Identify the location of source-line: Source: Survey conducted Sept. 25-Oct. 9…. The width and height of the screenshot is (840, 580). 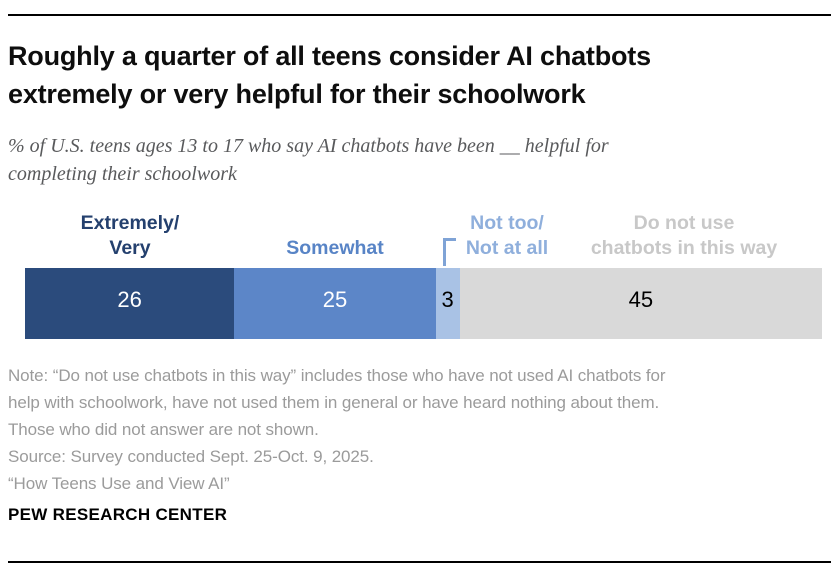
(191, 456).